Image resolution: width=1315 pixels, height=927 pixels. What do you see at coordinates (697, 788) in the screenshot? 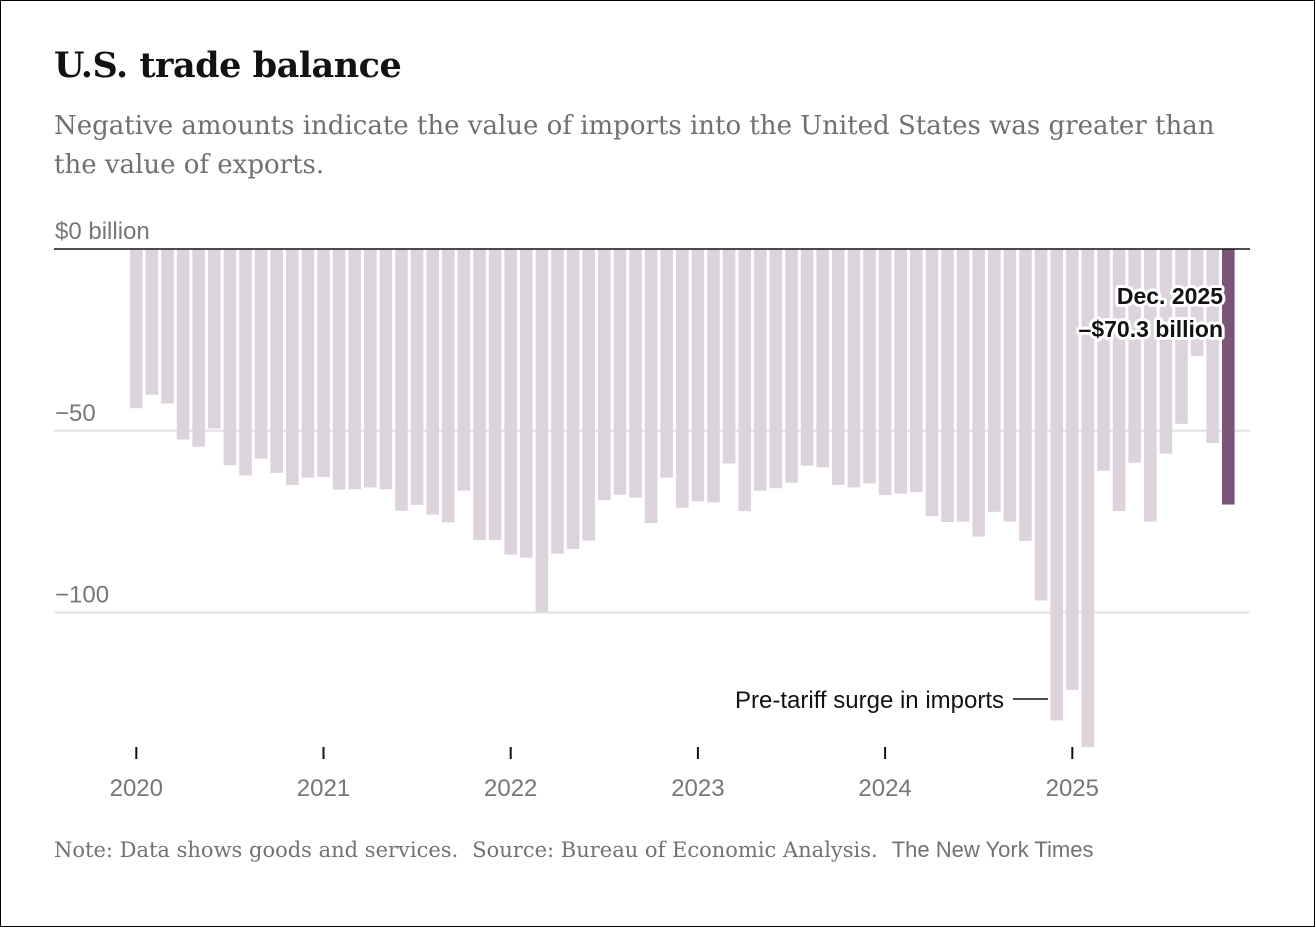
I see `x-tick-label: 2023` at bounding box center [697, 788].